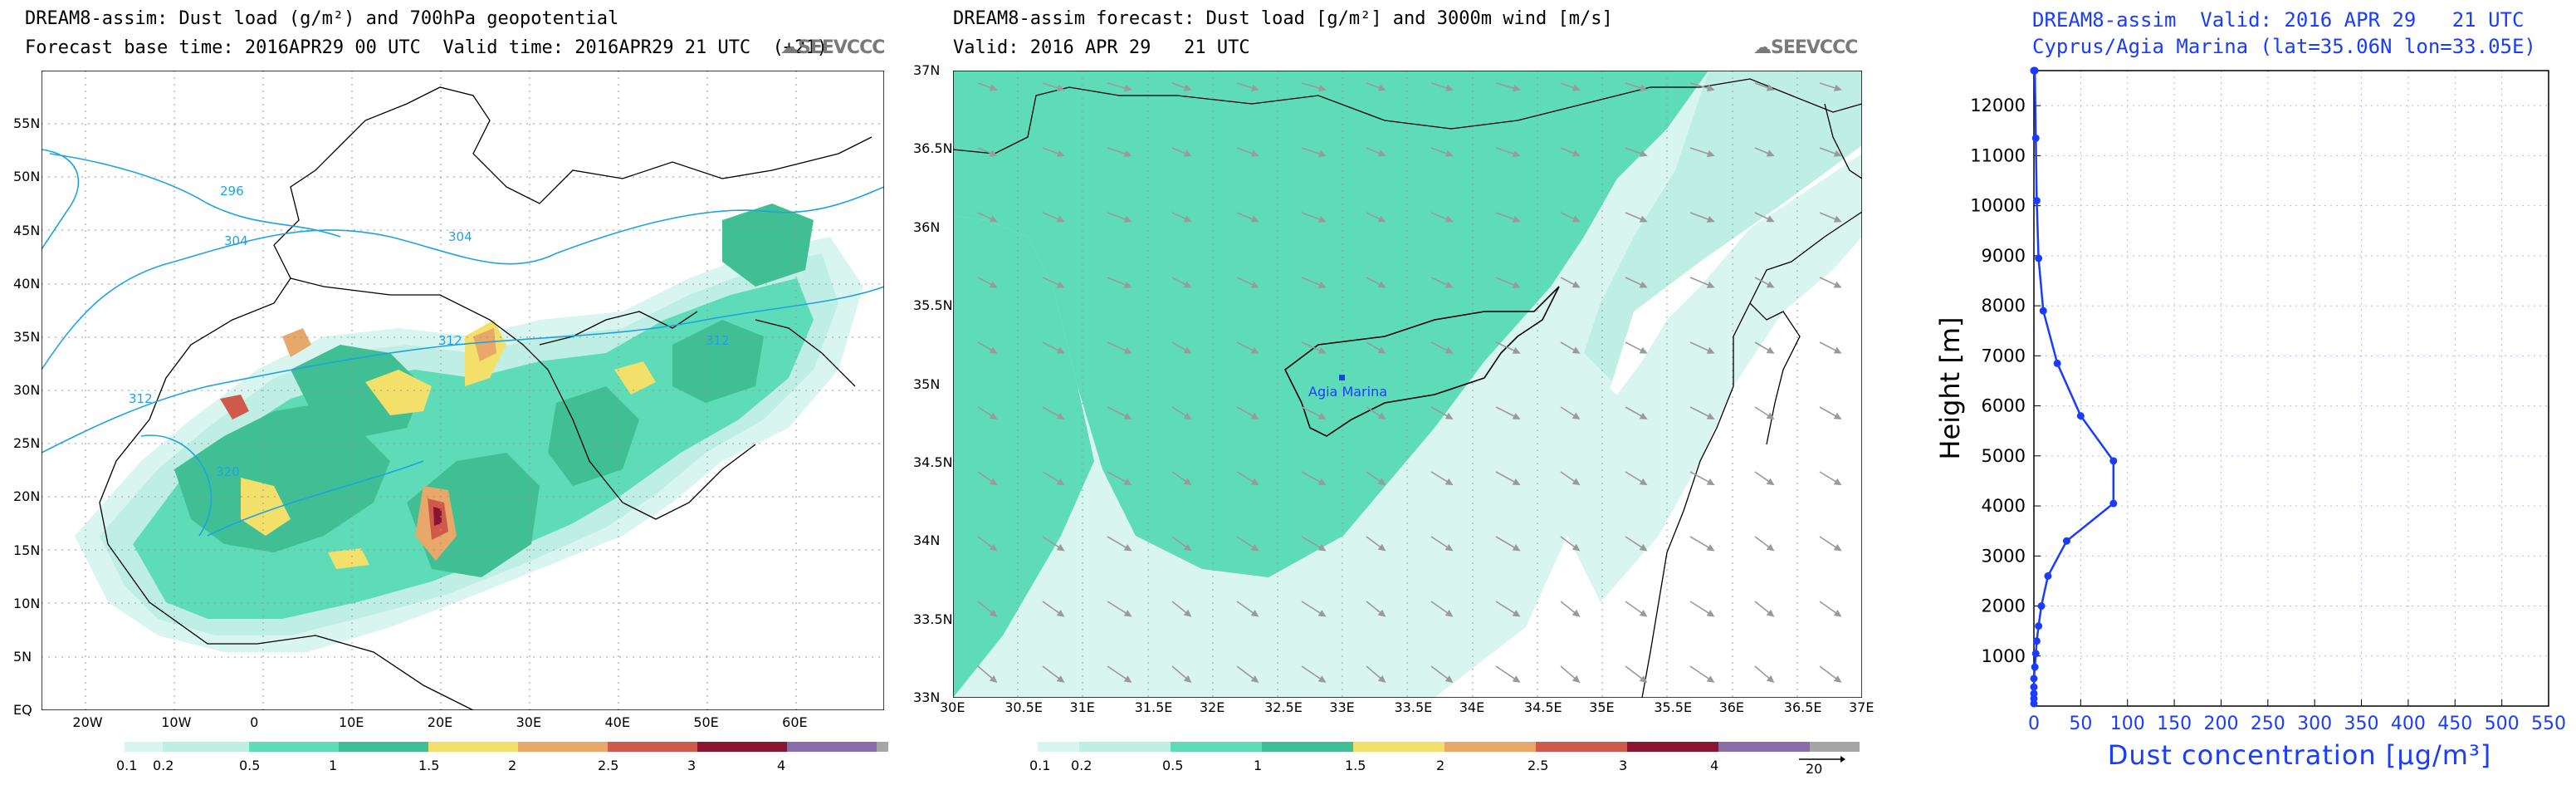  What do you see at coordinates (927, 697) in the screenshot?
I see `lat-label: 33N` at bounding box center [927, 697].